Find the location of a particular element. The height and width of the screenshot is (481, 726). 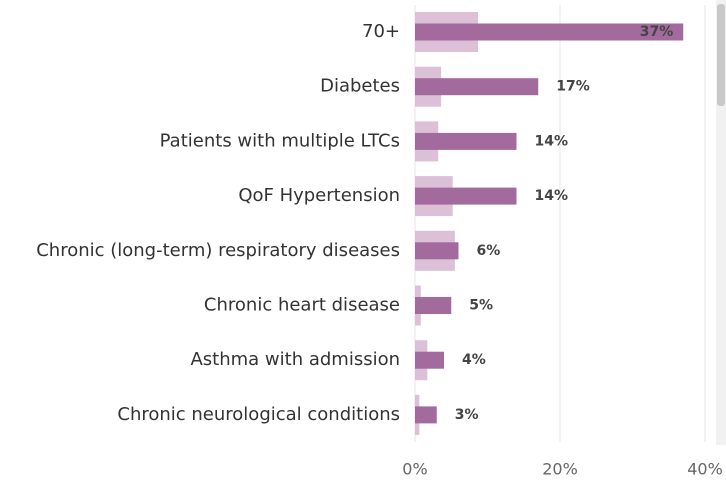

scrollbar-track is located at coordinates (721, 222).